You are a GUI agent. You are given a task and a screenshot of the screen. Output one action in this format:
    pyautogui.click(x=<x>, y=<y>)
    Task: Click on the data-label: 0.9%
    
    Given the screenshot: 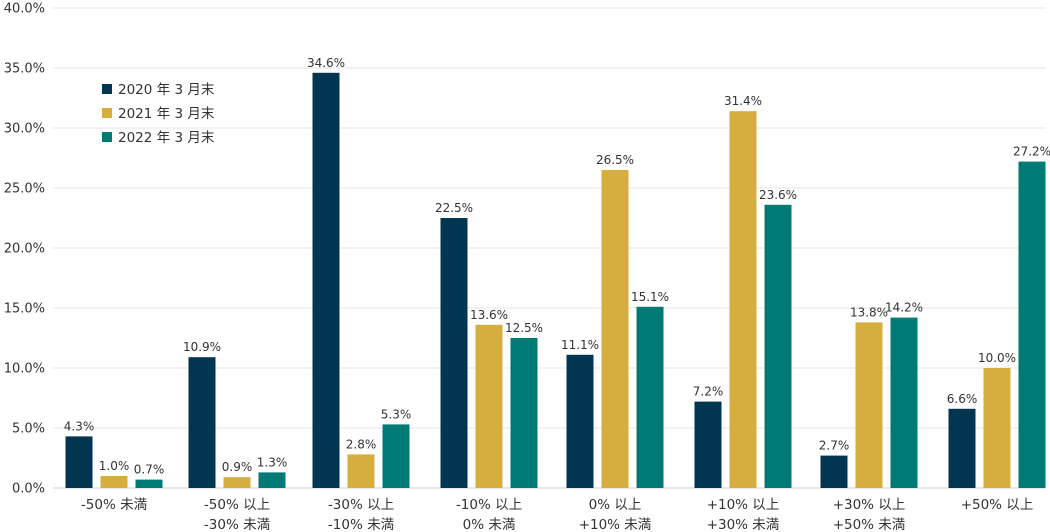 What is the action you would take?
    pyautogui.click(x=237, y=467)
    